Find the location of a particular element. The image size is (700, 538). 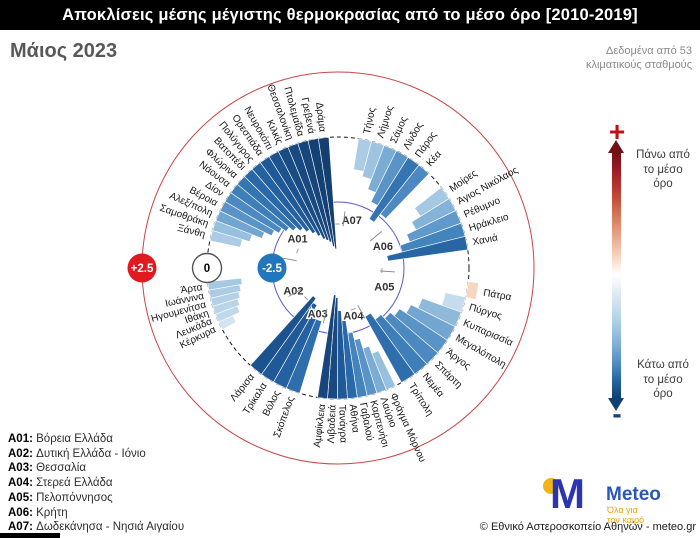

gradient-arrow-up-icon is located at coordinates (616, 146).